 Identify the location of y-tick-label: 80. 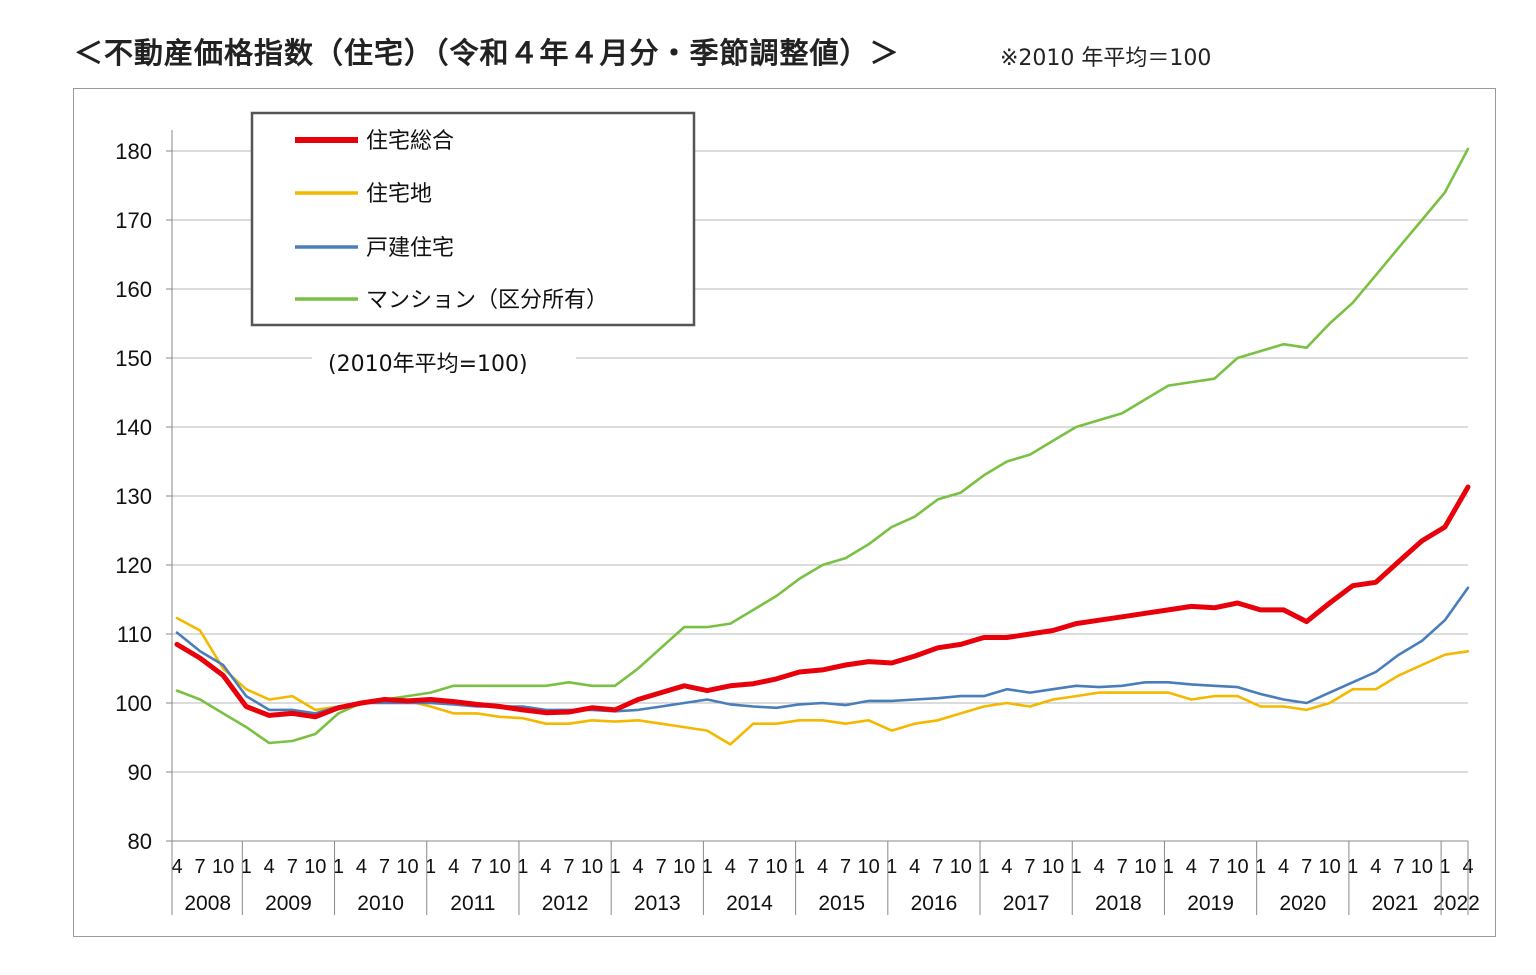
(140, 841).